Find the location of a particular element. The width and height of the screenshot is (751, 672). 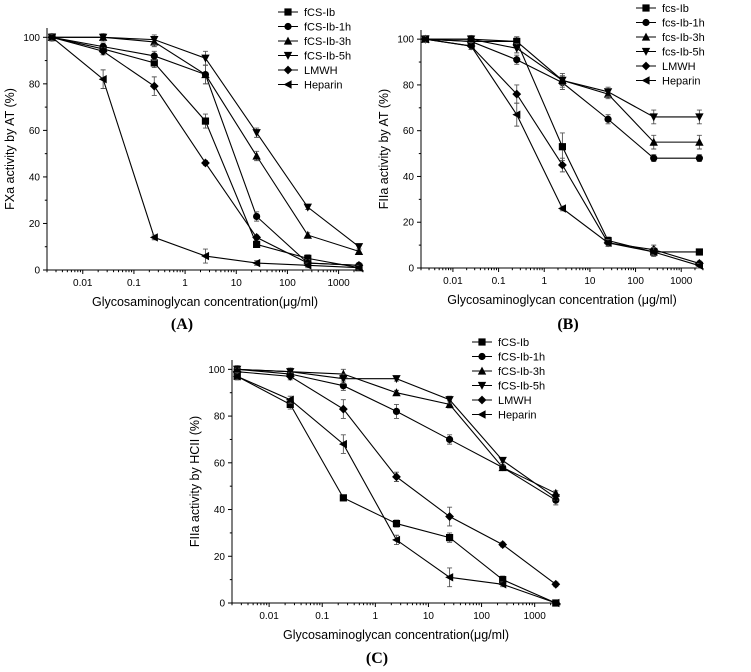

panel-tag: (B) is located at coordinates (567, 324).